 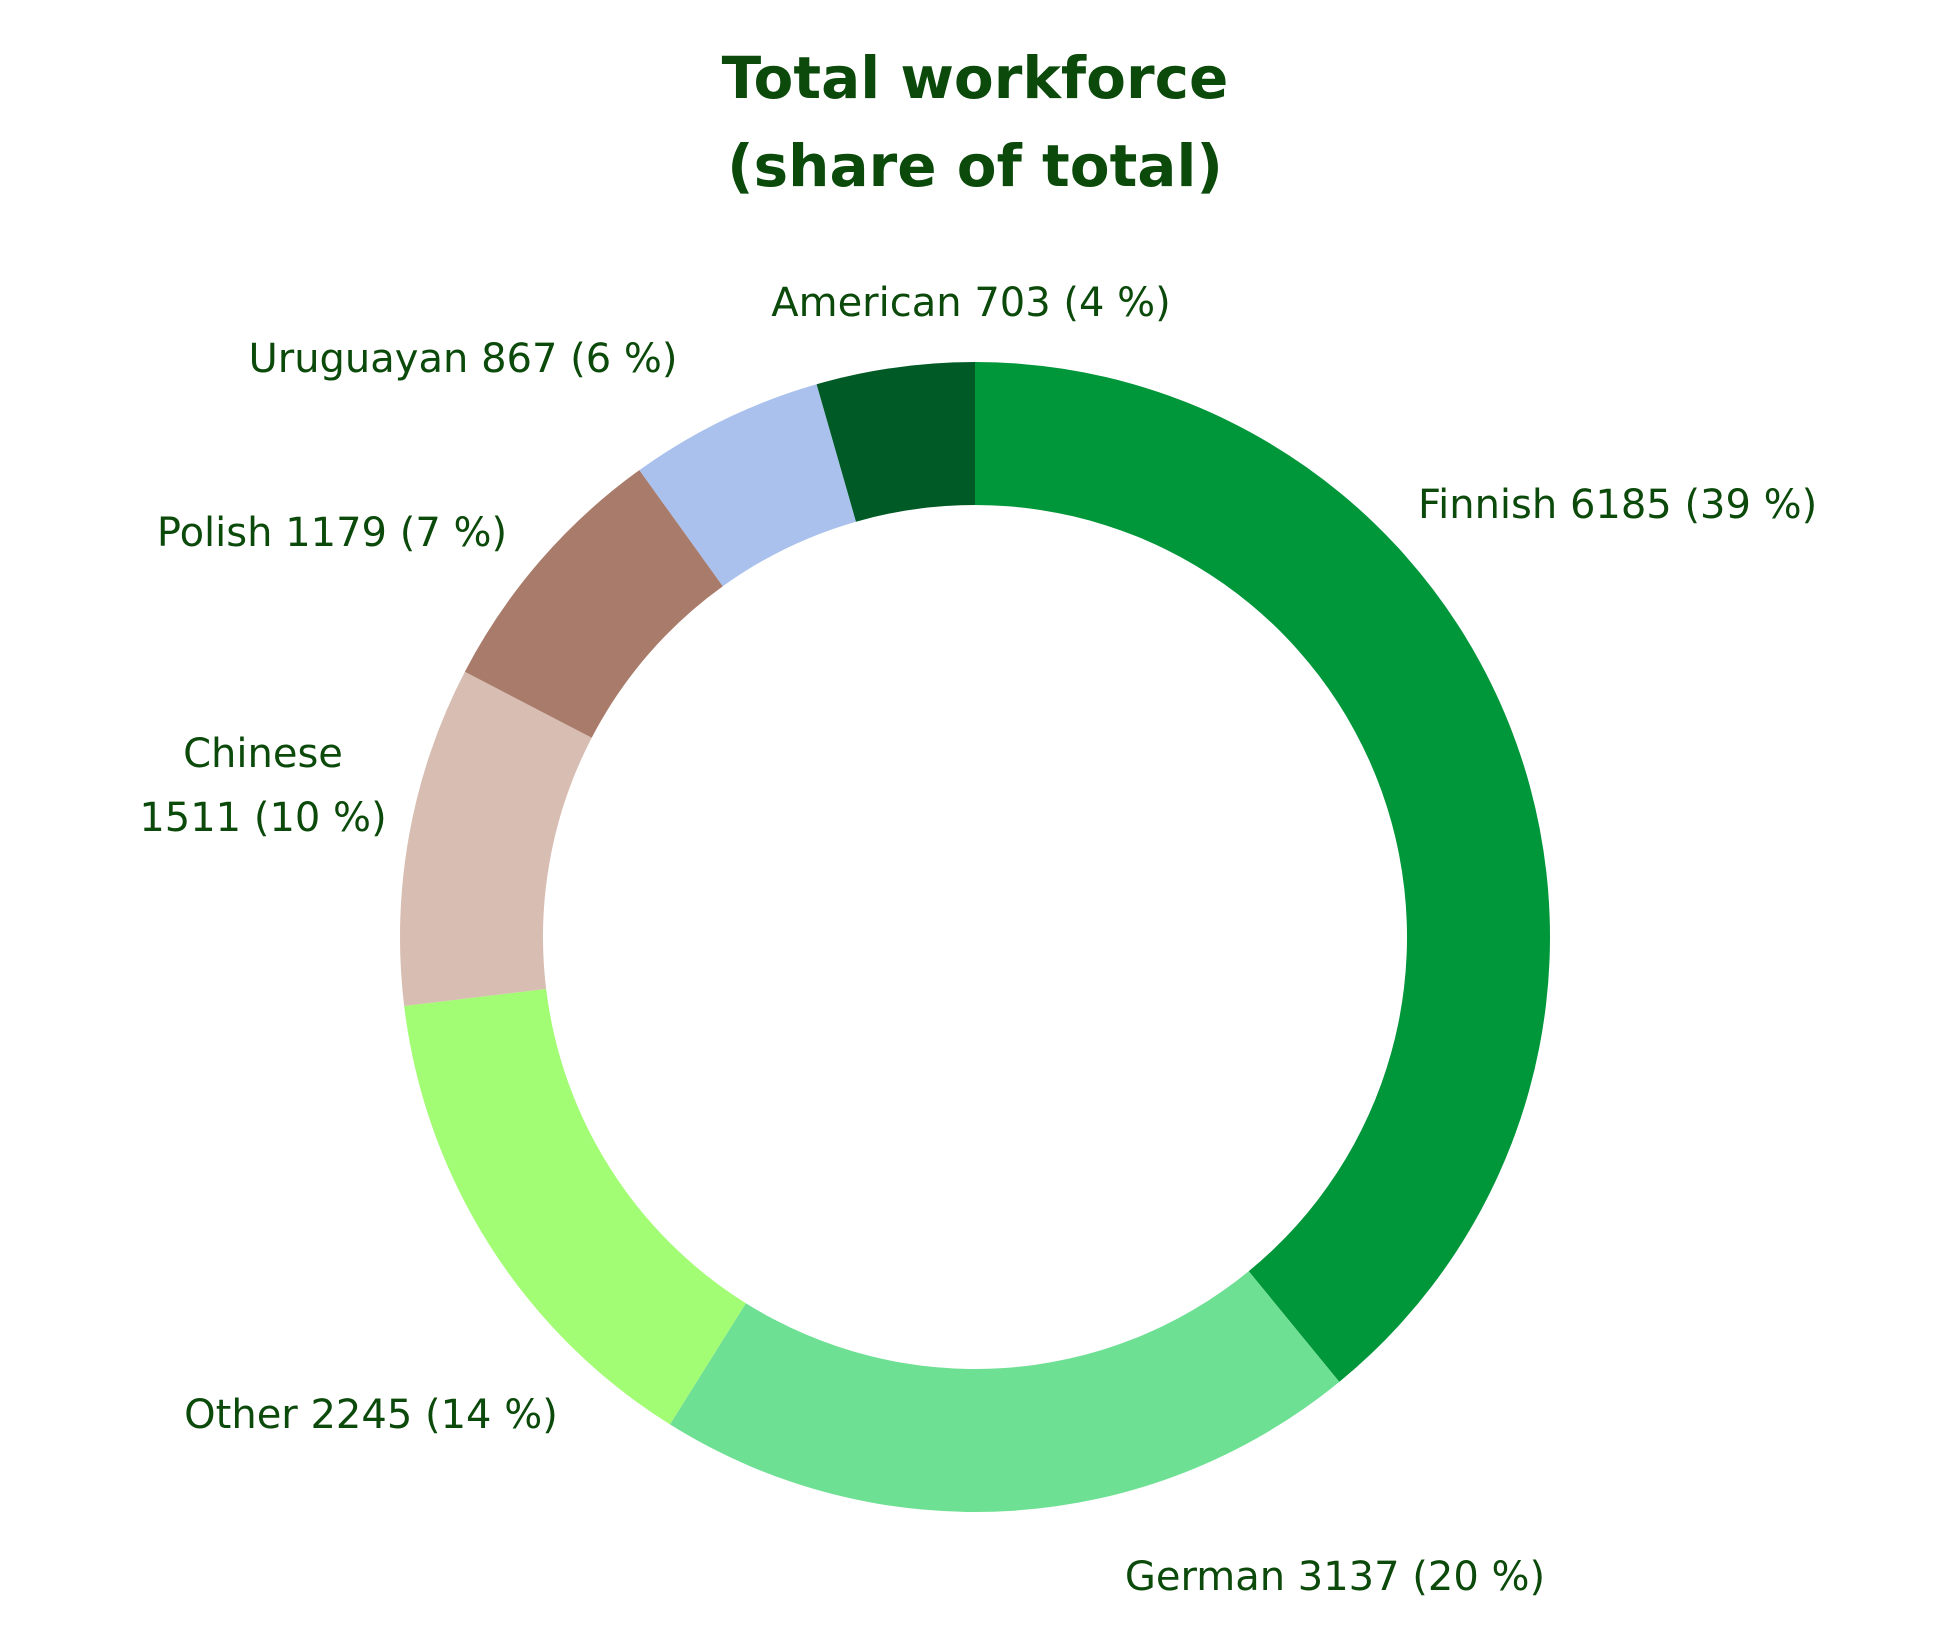 I want to click on label-category: Other, so click(x=241, y=1415).